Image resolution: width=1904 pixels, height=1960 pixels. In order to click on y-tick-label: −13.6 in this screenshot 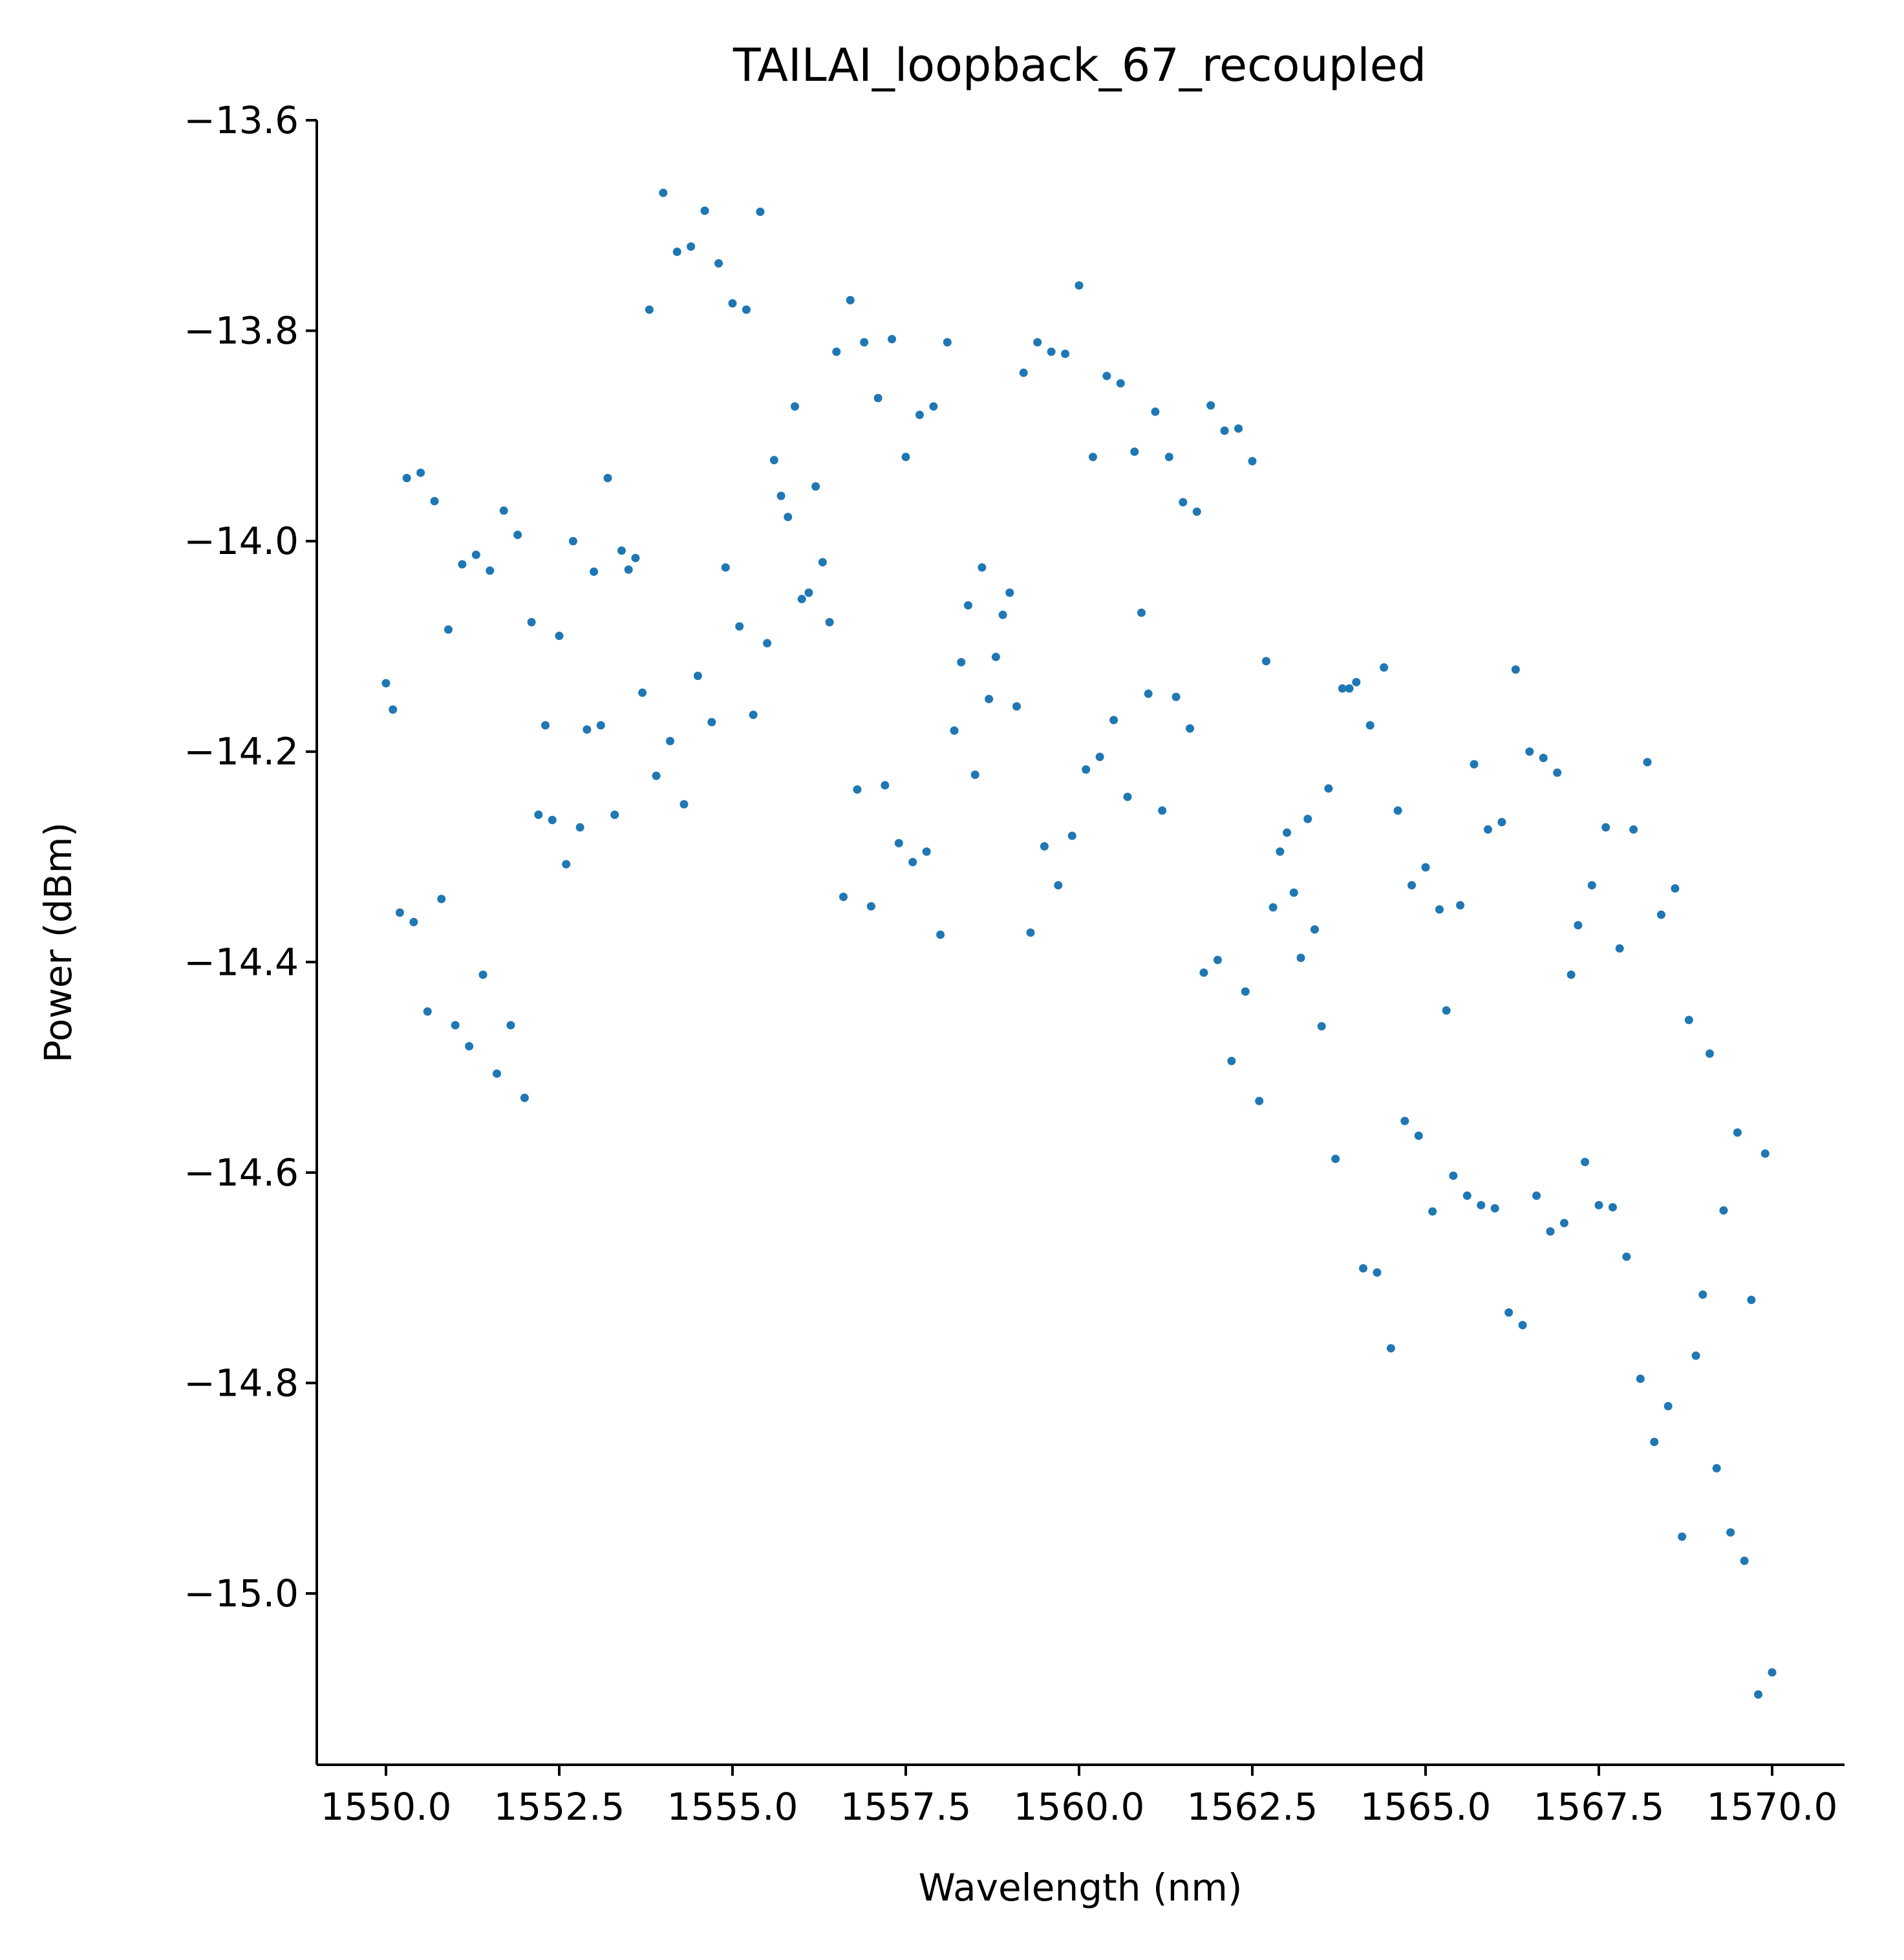, I will do `click(241, 120)`.